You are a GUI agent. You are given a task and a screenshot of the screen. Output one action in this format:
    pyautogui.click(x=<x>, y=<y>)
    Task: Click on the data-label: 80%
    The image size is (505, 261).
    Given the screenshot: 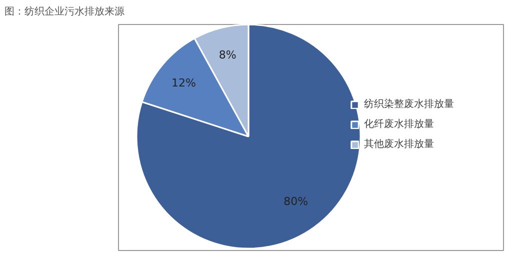 What is the action you would take?
    pyautogui.click(x=296, y=201)
    